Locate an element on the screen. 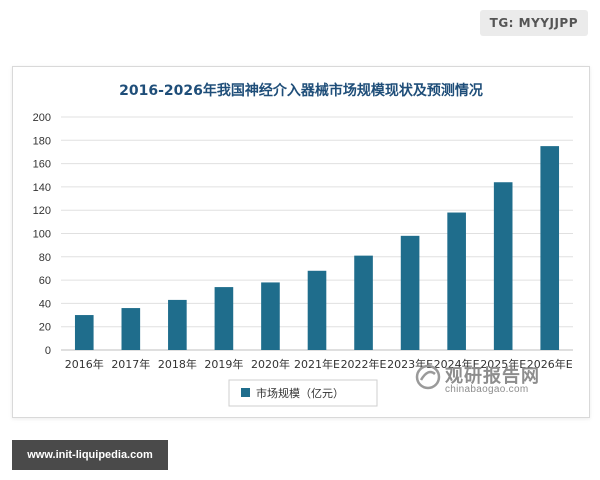  x-tick-label: 2023年E is located at coordinates (410, 364).